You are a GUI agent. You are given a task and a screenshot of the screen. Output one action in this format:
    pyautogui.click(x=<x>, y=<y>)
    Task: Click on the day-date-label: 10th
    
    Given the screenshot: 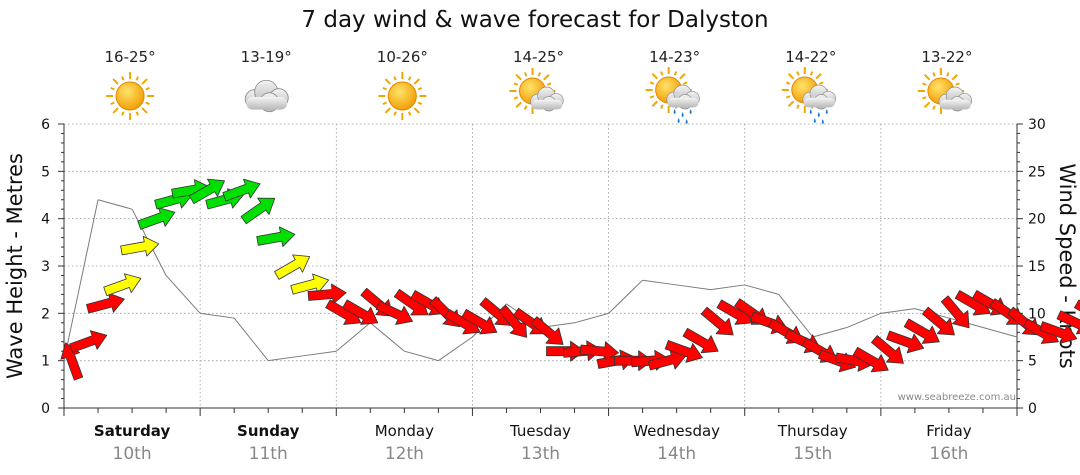 What is the action you would take?
    pyautogui.click(x=132, y=454)
    